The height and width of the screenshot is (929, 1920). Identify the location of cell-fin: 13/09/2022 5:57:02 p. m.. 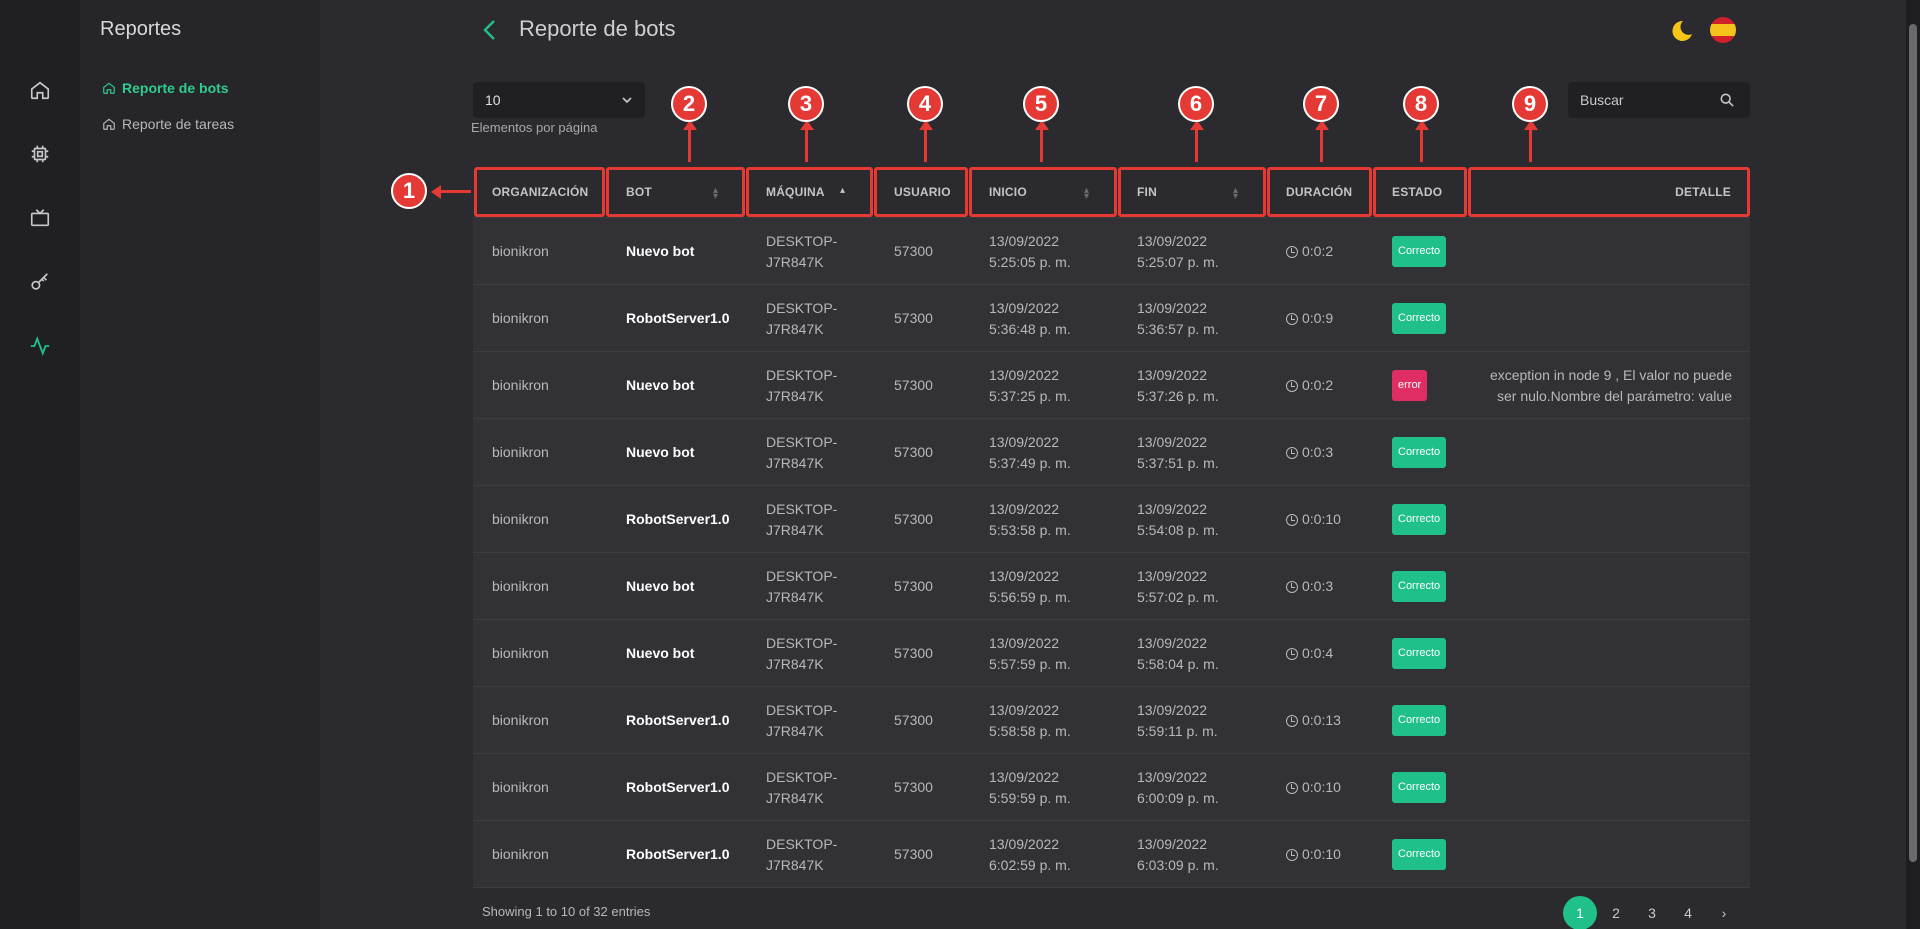
(1178, 586).